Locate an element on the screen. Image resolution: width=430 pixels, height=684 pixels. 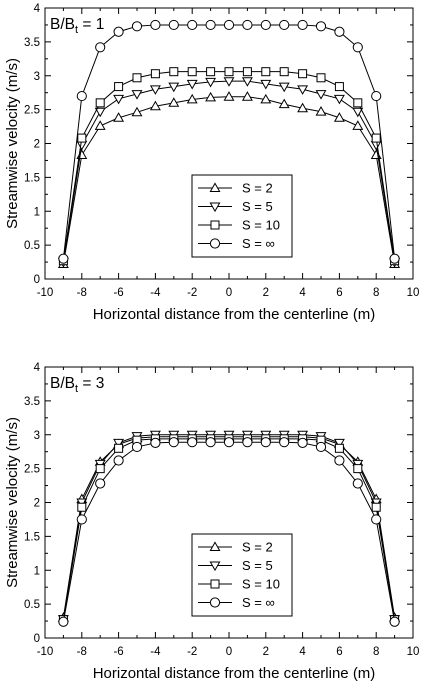
annotation-tail: = 3 is located at coordinates (91, 383).